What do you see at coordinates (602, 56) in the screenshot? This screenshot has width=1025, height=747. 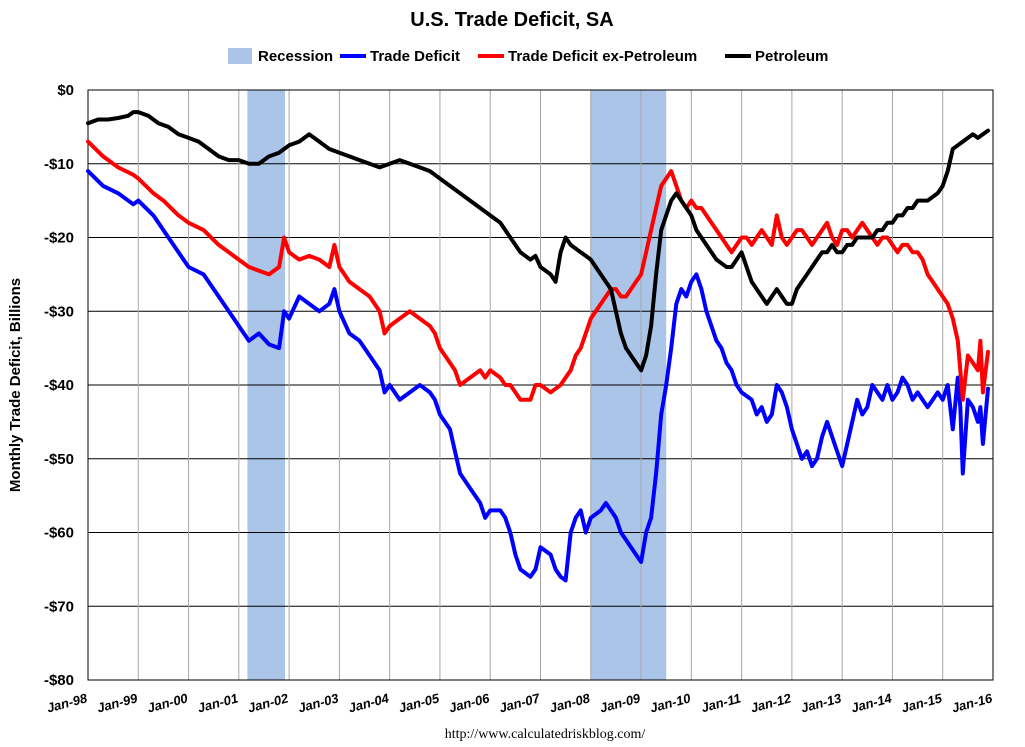 I see `legend-label: Trade Deficit ex-Petroleum` at bounding box center [602, 56].